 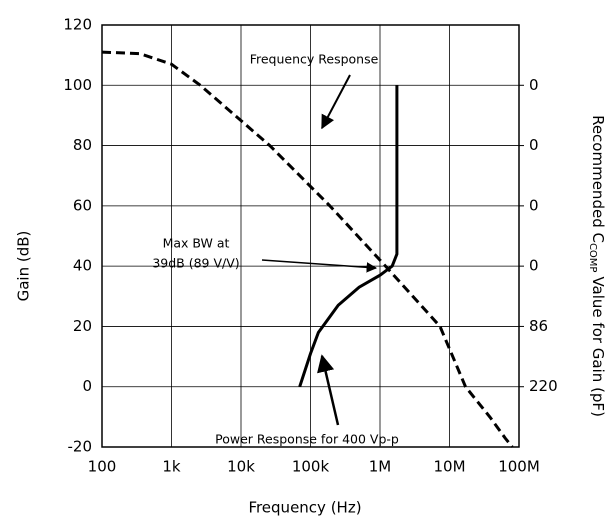 I want to click on annotation: Frequency Response, so click(x=314, y=59).